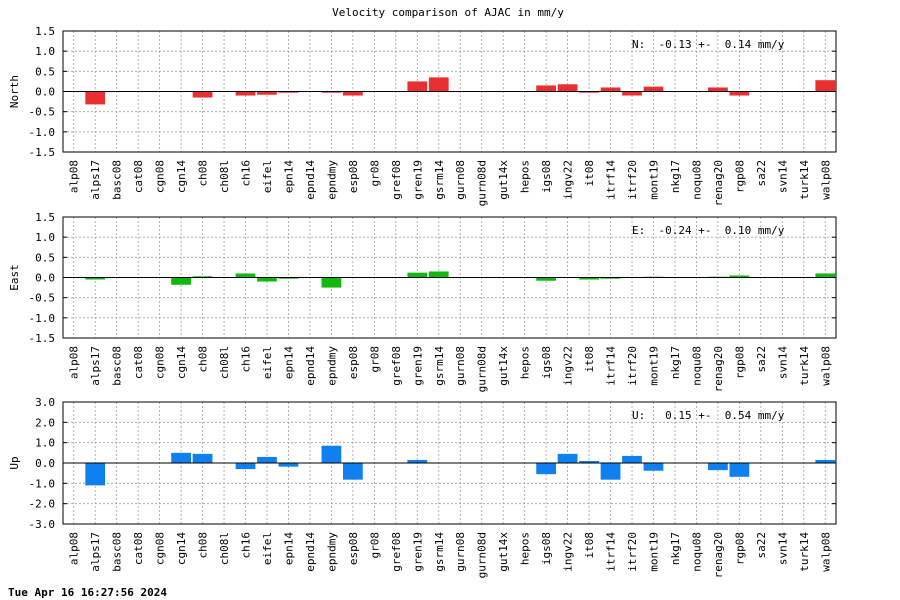 The height and width of the screenshot is (600, 900). I want to click on panel-annotation: E: -0.24 +- 0.10 mm/y, so click(708, 230).